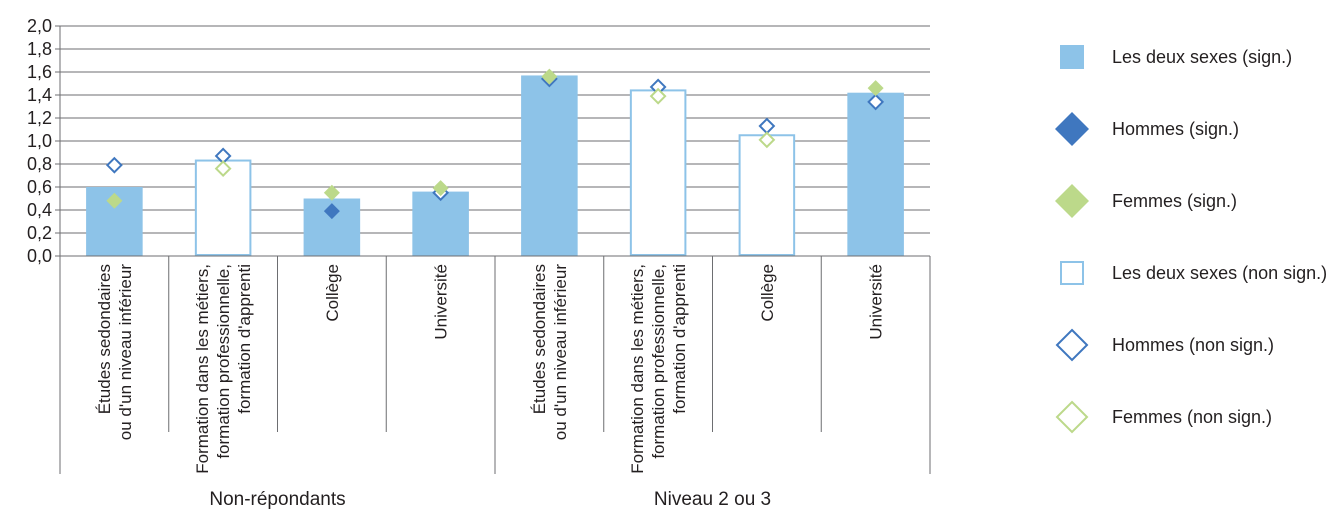 The width and height of the screenshot is (1326, 531). What do you see at coordinates (1174, 201) in the screenshot?
I see `legend-label: Femmes (sign.)` at bounding box center [1174, 201].